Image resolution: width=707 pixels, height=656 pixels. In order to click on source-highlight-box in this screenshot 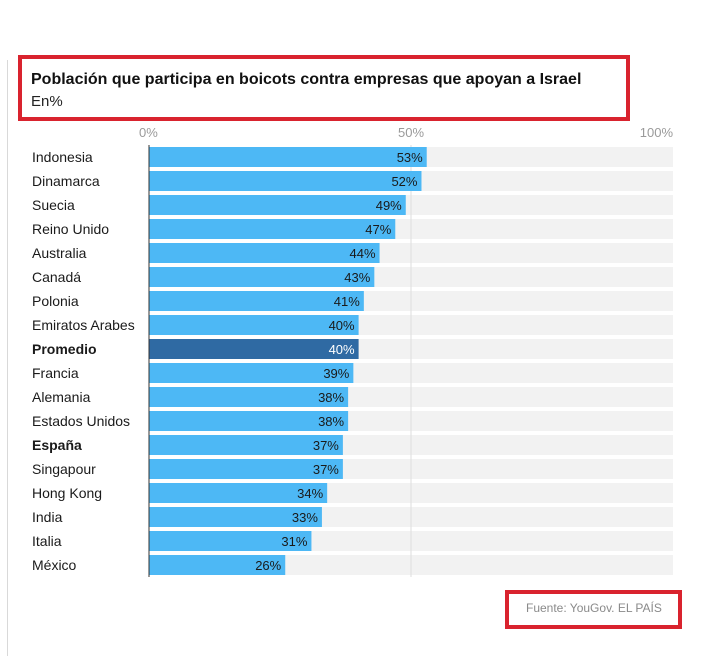, I will do `click(593, 609)`.